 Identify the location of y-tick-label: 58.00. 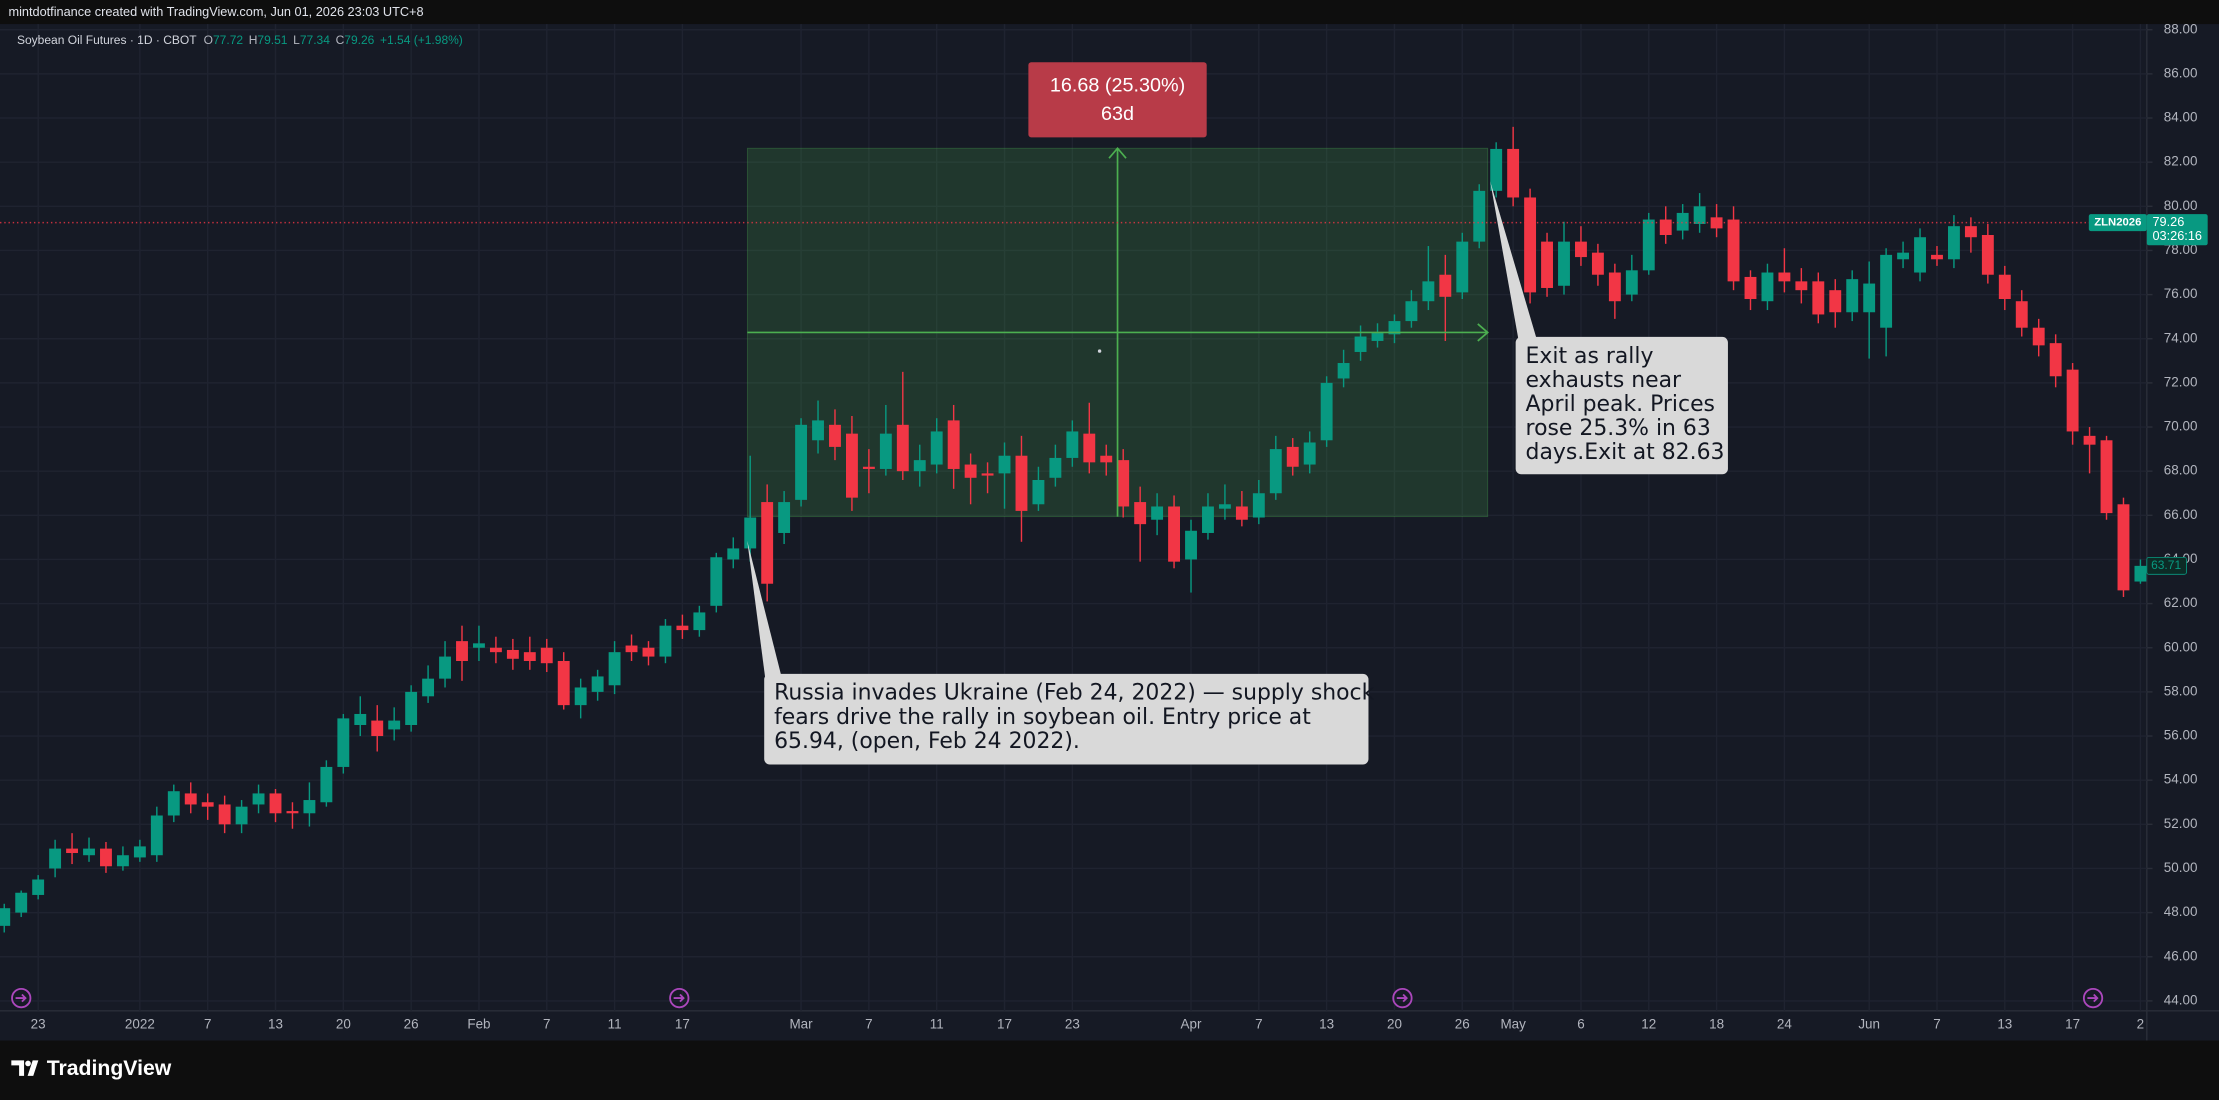
(2181, 690).